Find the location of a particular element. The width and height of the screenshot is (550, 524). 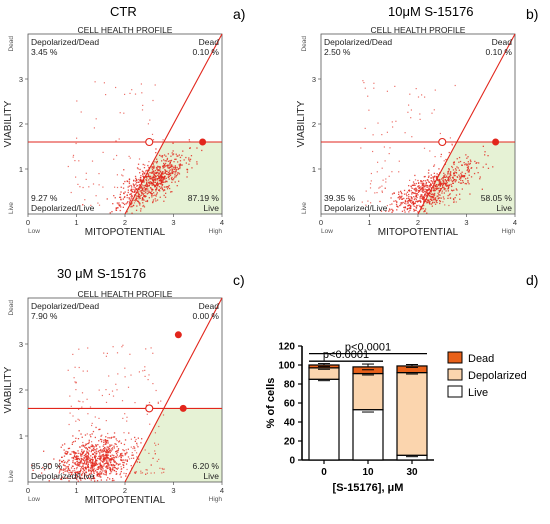

y-tick-label: 3 is located at coordinates (21, 79).